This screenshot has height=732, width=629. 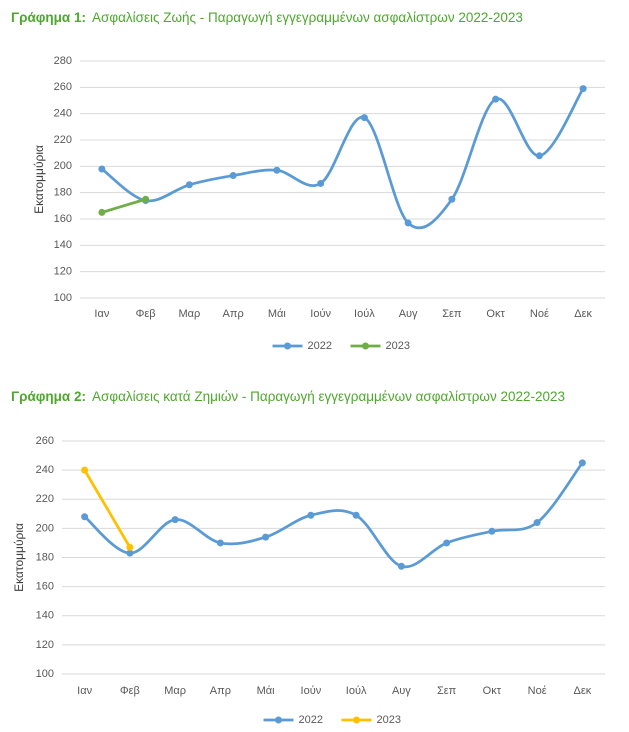 I want to click on y-tick-label: 280, so click(x=63, y=61).